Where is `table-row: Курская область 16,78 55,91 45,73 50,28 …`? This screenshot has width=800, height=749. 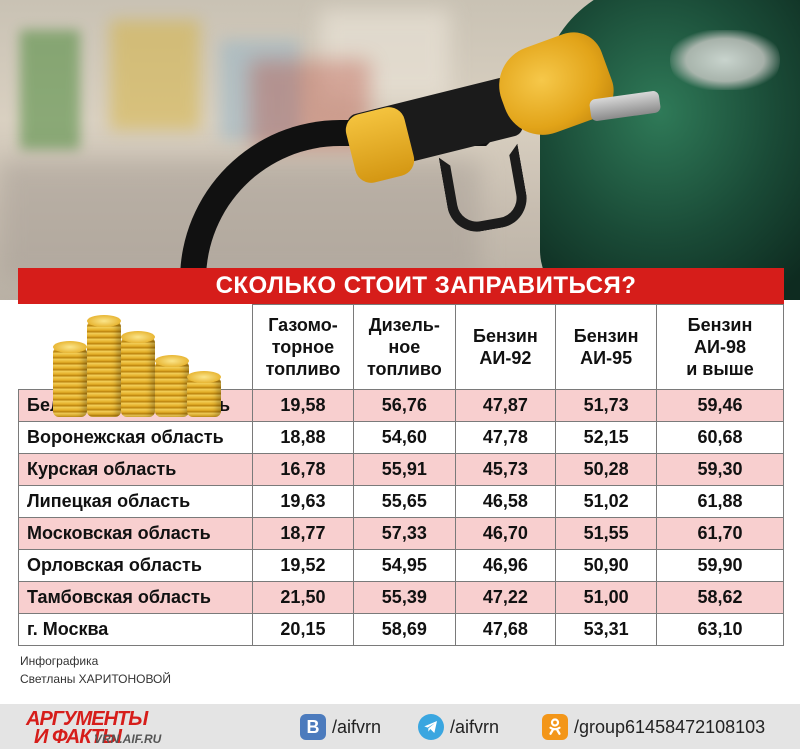 table-row: Курская область 16,78 55,91 45,73 50,28 … is located at coordinates (401, 469).